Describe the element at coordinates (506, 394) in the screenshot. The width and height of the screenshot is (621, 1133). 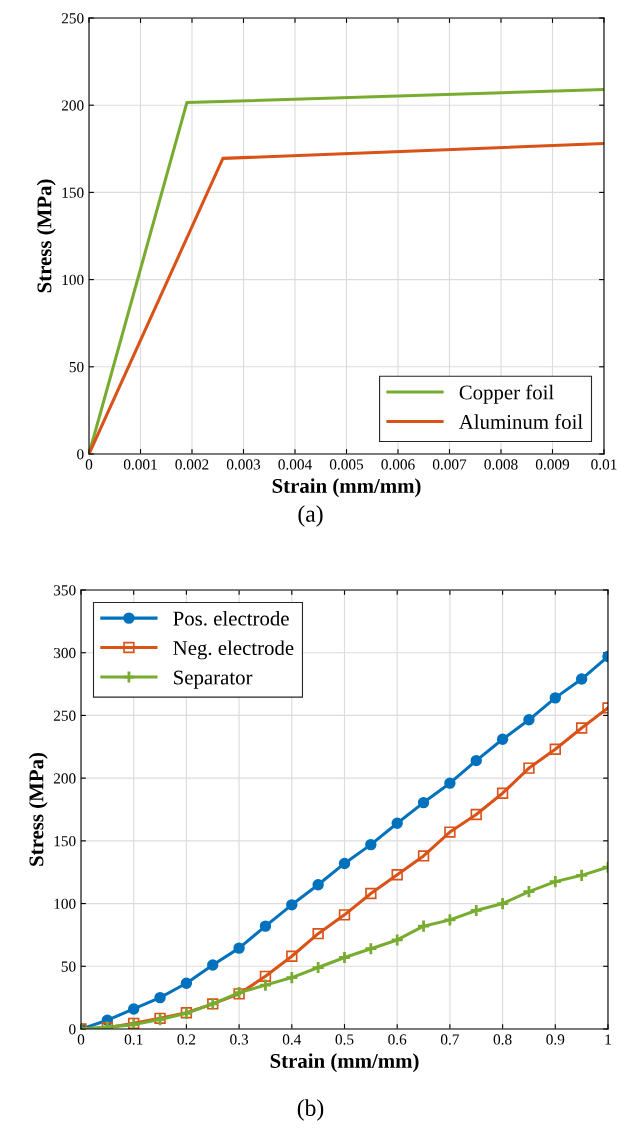
I see `legend-label: Copper foil` at that location.